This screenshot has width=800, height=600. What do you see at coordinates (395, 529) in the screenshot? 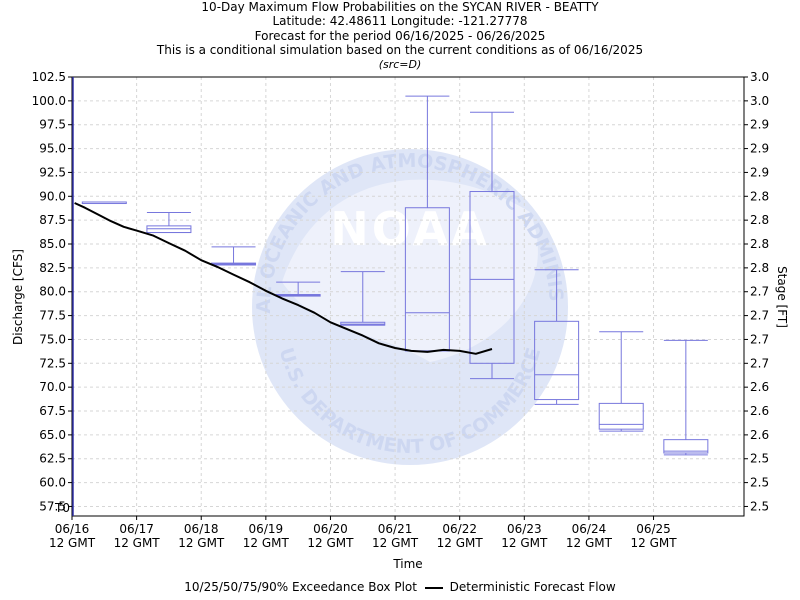
I see `x-tick-label-date: 06/21` at bounding box center [395, 529].